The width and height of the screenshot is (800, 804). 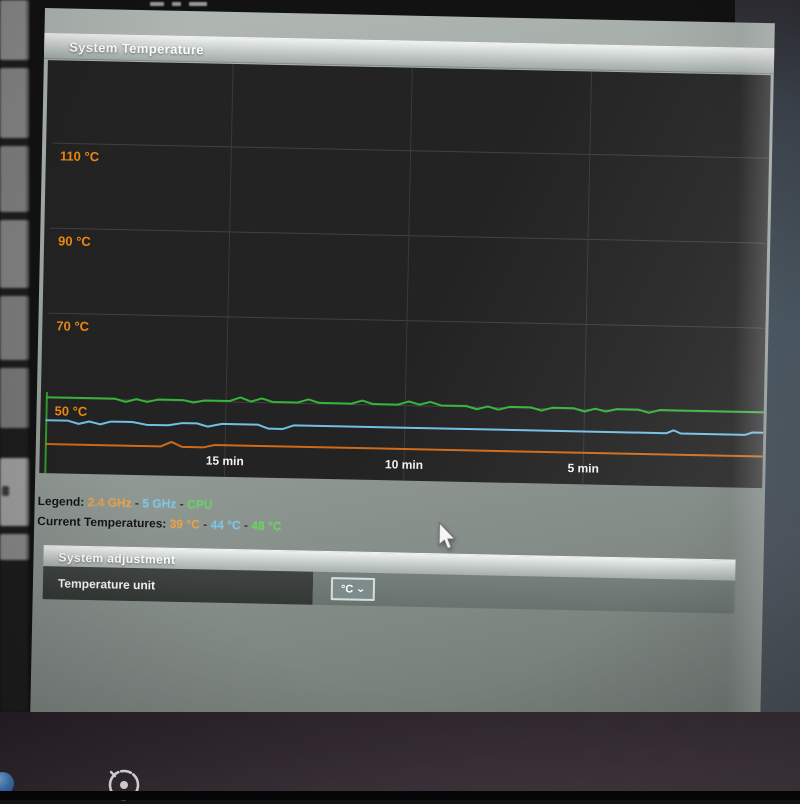 I want to click on current-temperatures-label: Current Temperatures:, so click(x=102, y=522).